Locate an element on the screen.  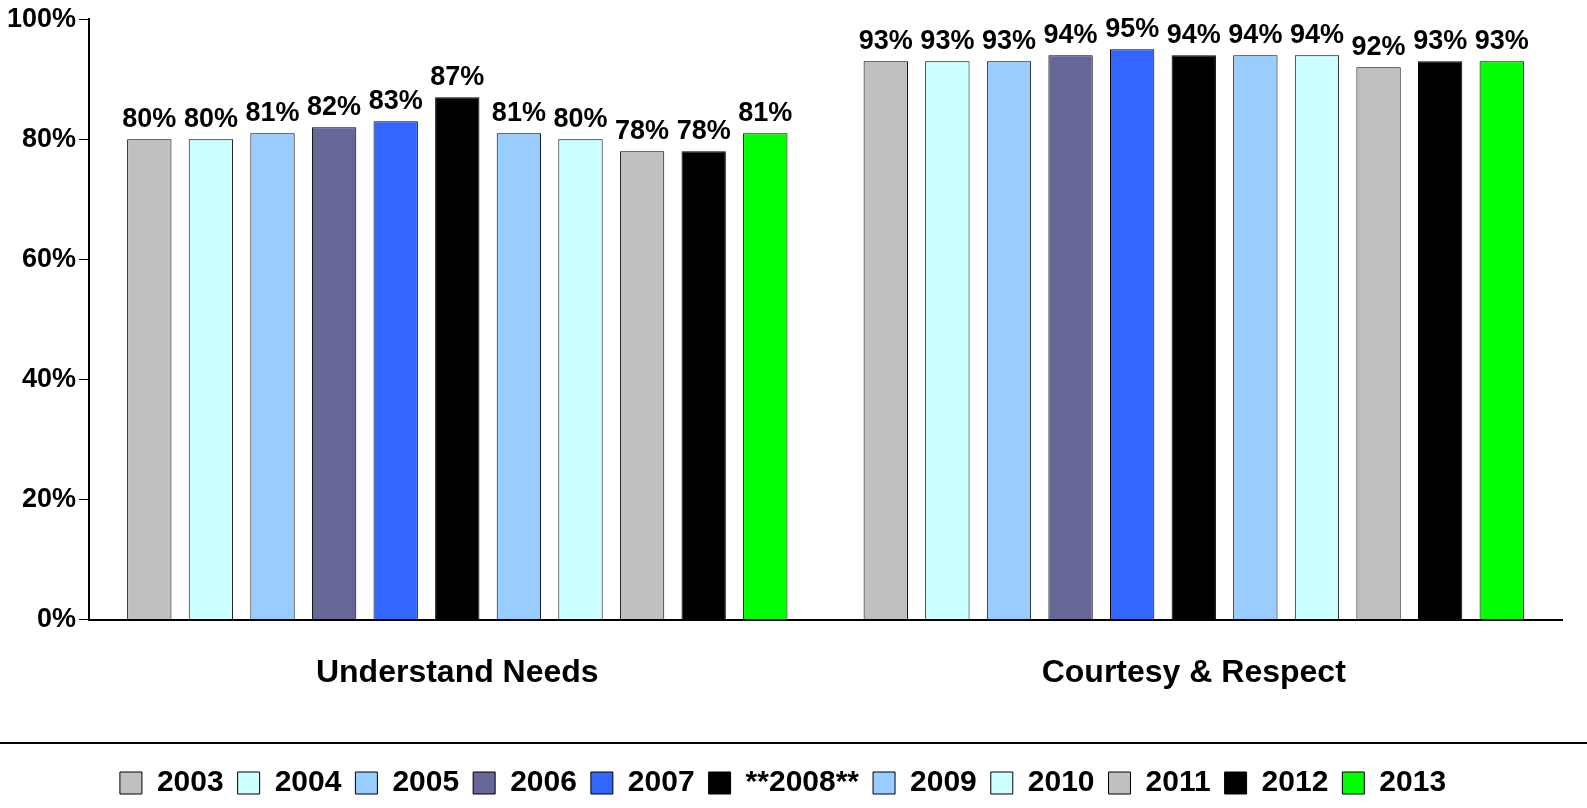
legend-label: 2009 is located at coordinates (943, 781).